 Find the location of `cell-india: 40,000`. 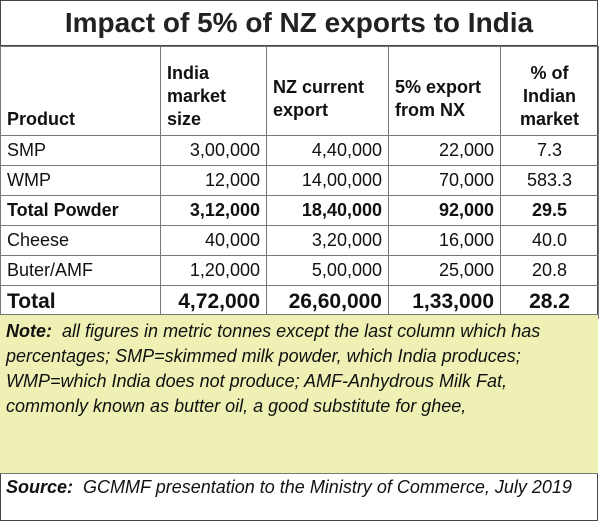

cell-india: 40,000 is located at coordinates (213, 240).